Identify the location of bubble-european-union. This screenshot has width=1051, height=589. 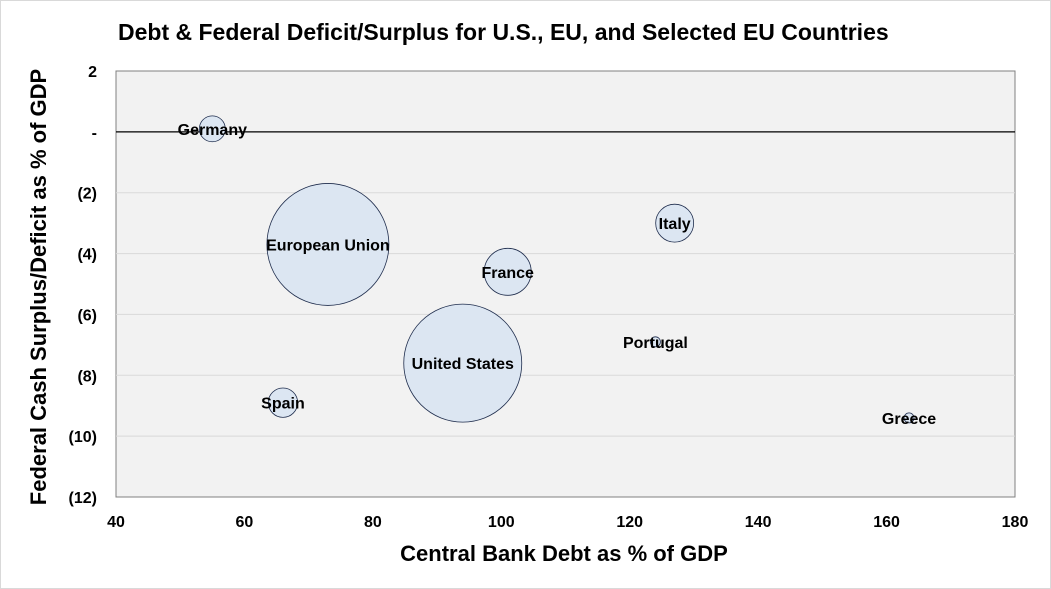
(328, 244).